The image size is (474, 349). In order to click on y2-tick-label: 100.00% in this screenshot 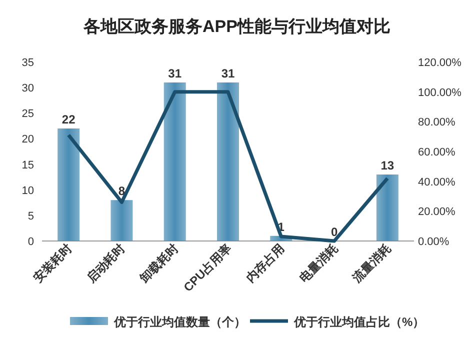, I will do `click(440, 92)`.